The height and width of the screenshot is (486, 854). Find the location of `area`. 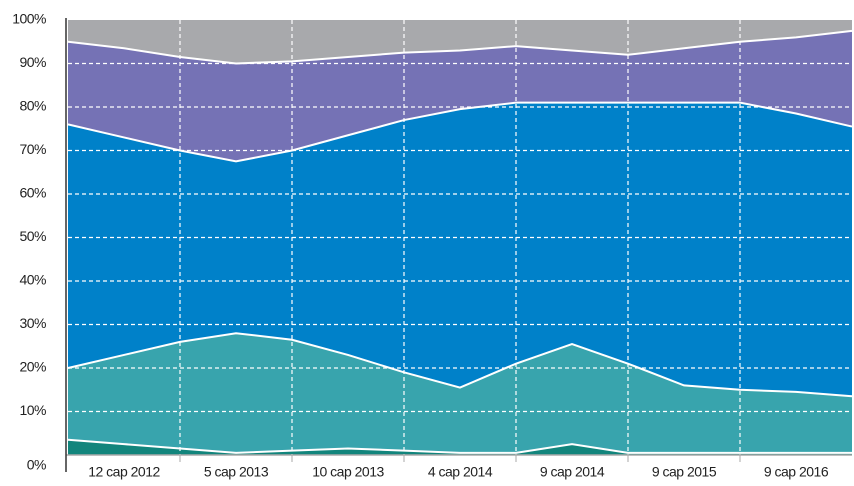

area is located at coordinates (460, 42).